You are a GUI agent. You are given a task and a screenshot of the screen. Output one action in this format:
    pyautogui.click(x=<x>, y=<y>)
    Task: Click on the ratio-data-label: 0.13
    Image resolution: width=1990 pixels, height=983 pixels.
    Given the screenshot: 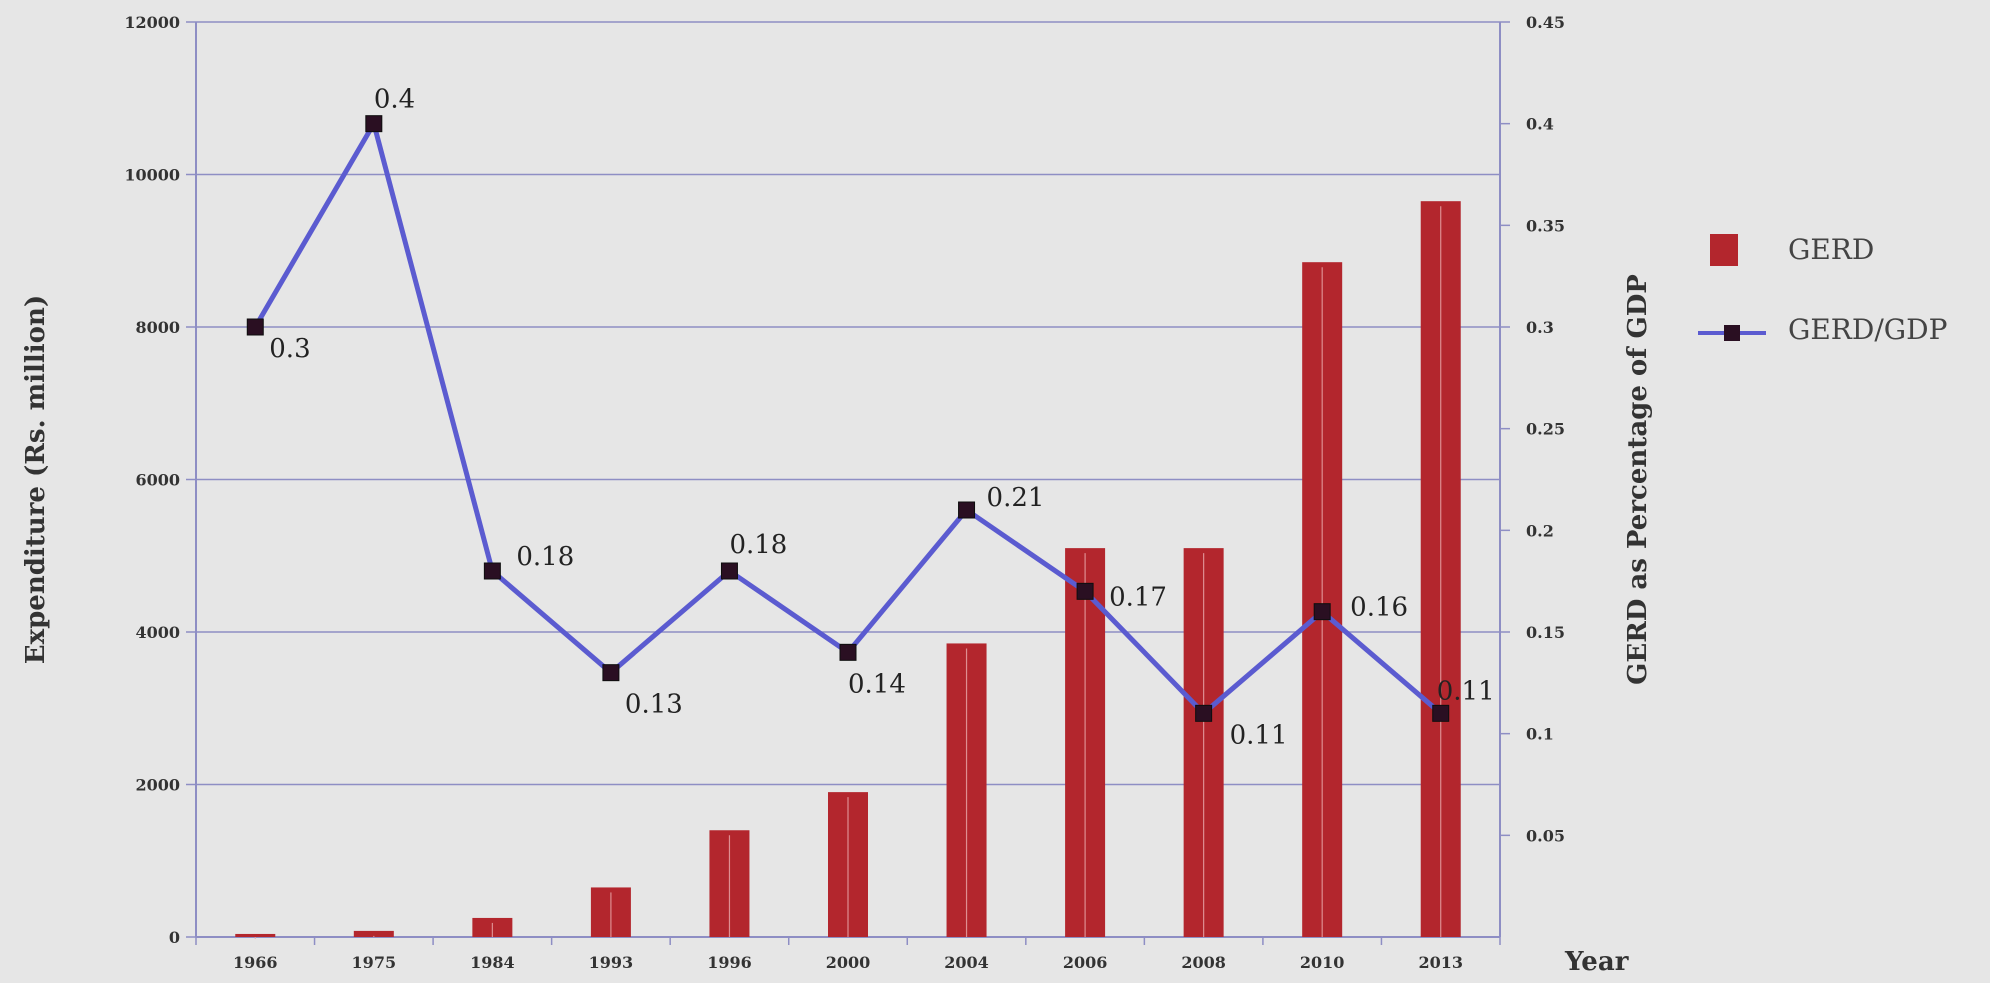 What is the action you would take?
    pyautogui.click(x=654, y=705)
    